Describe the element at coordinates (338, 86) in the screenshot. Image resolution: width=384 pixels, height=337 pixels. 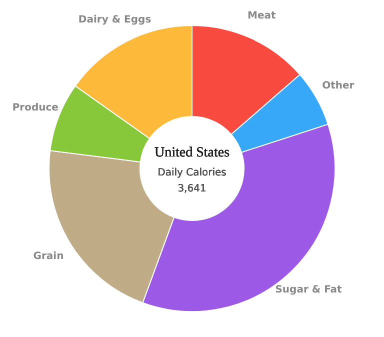
I see `slice-label: Other` at that location.